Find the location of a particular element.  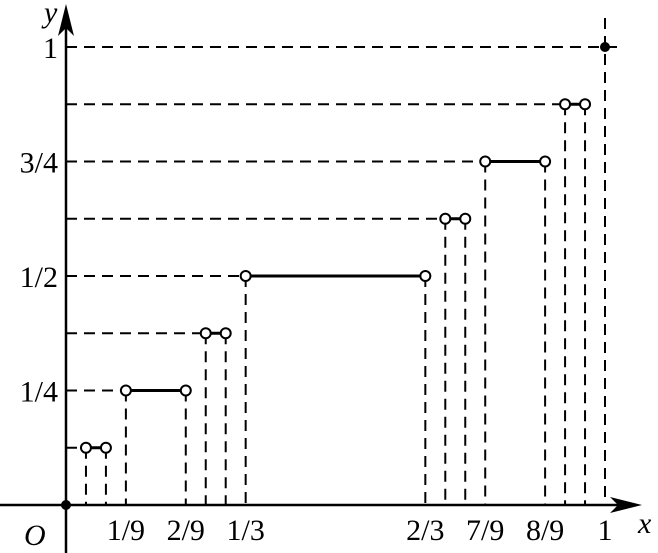

y-axis-arrow is located at coordinates (66, 20).